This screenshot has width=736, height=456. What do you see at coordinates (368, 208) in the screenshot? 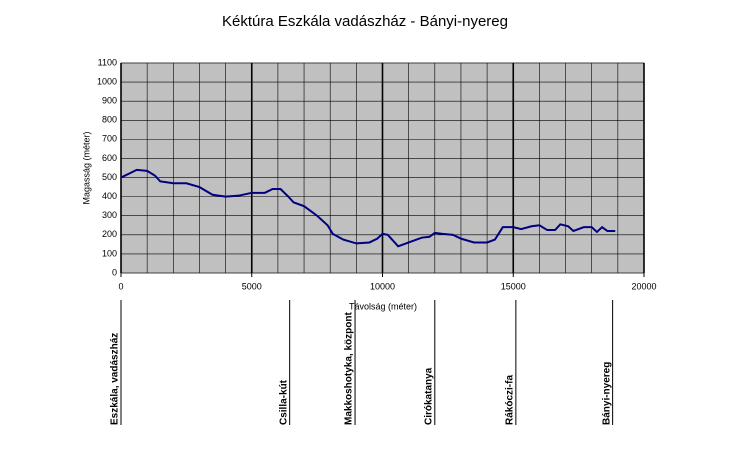
I see `elevation-line` at bounding box center [368, 208].